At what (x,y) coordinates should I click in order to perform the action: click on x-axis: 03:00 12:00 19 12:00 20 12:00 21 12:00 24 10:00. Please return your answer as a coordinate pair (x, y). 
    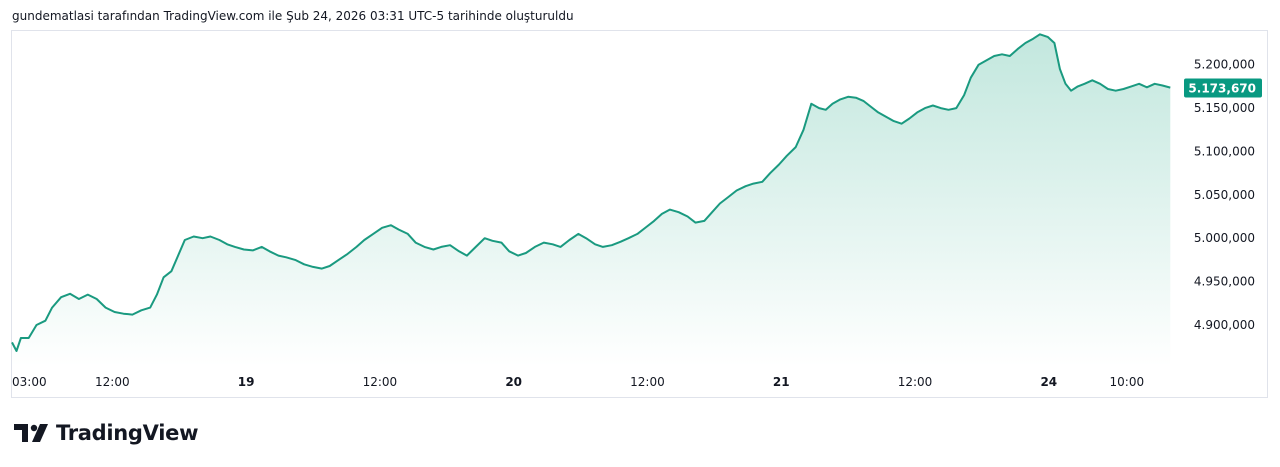
    Looking at the image, I should click on (578, 382).